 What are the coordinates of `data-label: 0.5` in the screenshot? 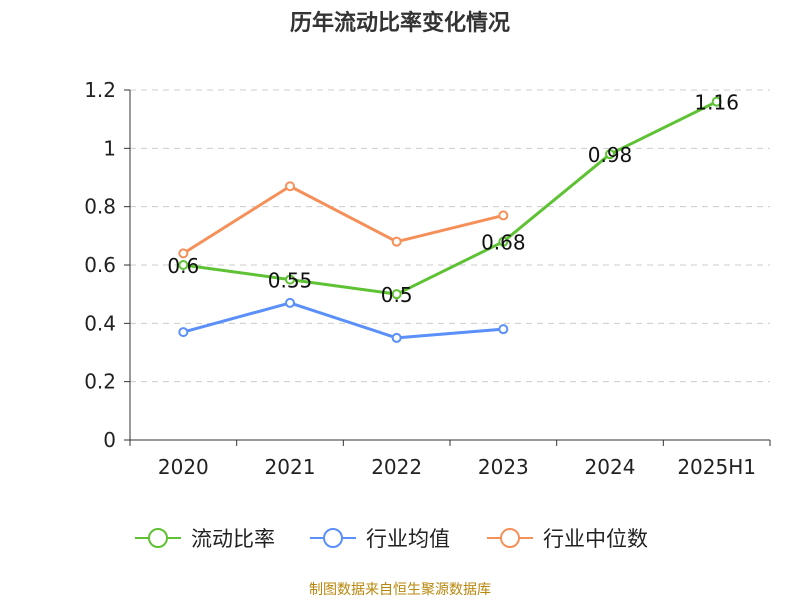 It's located at (397, 295).